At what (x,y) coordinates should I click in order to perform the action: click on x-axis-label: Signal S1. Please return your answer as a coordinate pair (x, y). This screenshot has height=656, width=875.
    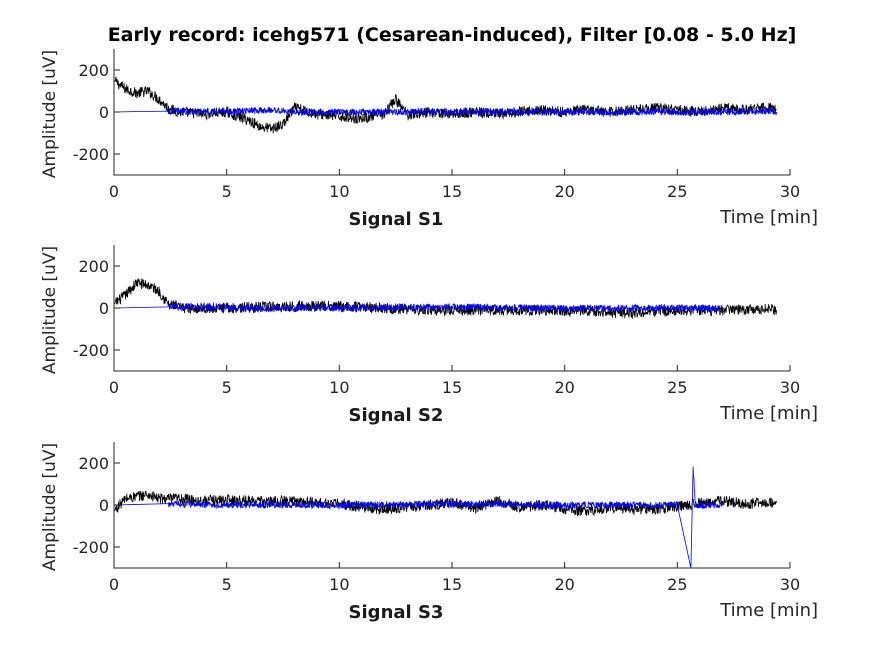
    Looking at the image, I should click on (396, 219).